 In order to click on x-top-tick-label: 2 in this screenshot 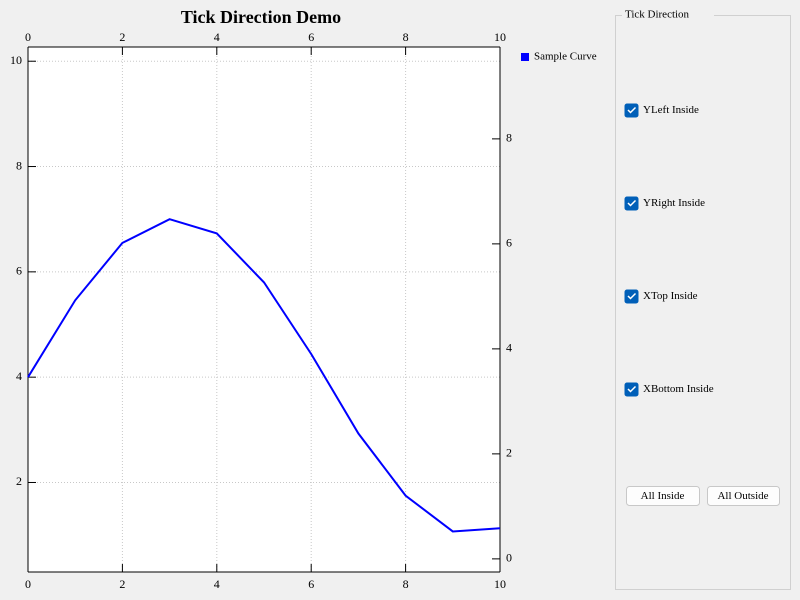, I will do `click(122, 37)`.